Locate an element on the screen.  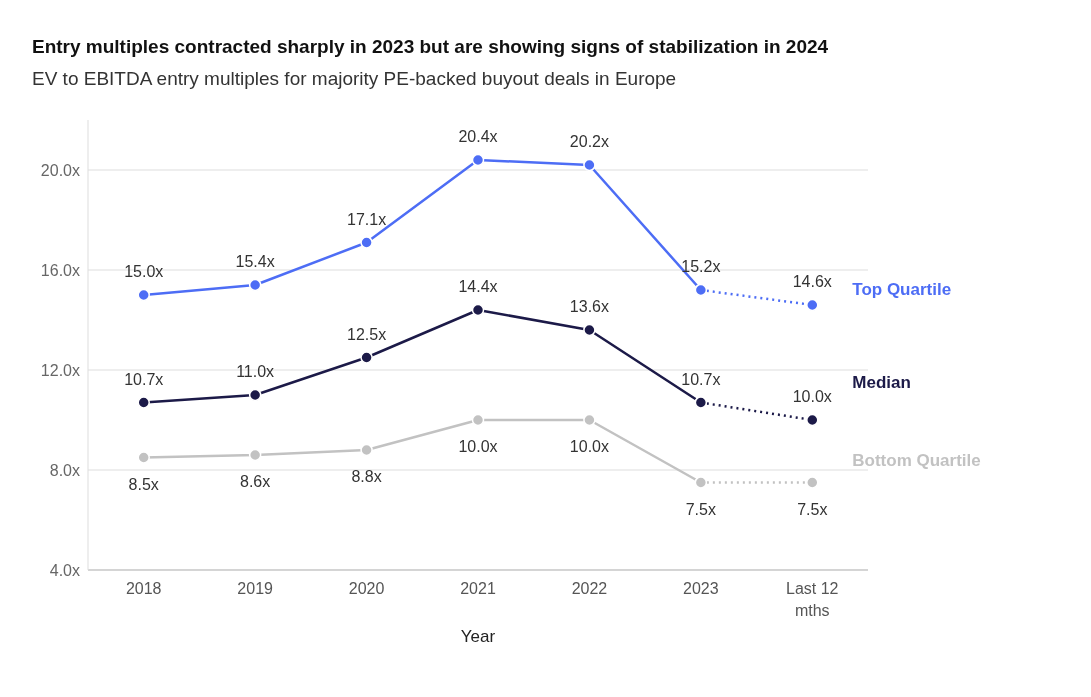
x-tick-label: 2019 is located at coordinates (255, 588).